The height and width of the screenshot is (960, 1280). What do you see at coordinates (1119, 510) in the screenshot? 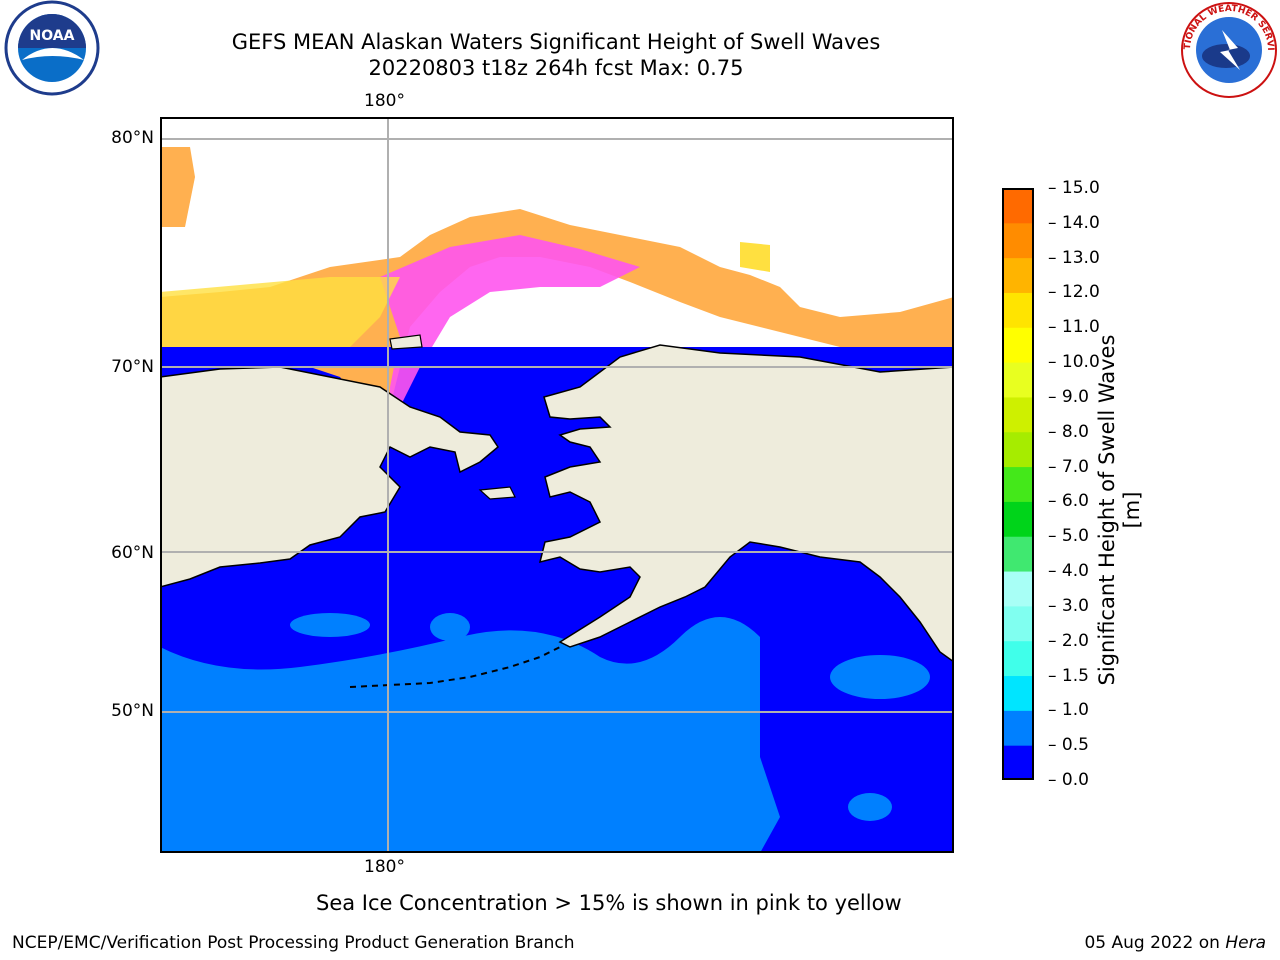
I see `colorbar-title: Significant Height of Swell Waves [m]` at bounding box center [1119, 510].